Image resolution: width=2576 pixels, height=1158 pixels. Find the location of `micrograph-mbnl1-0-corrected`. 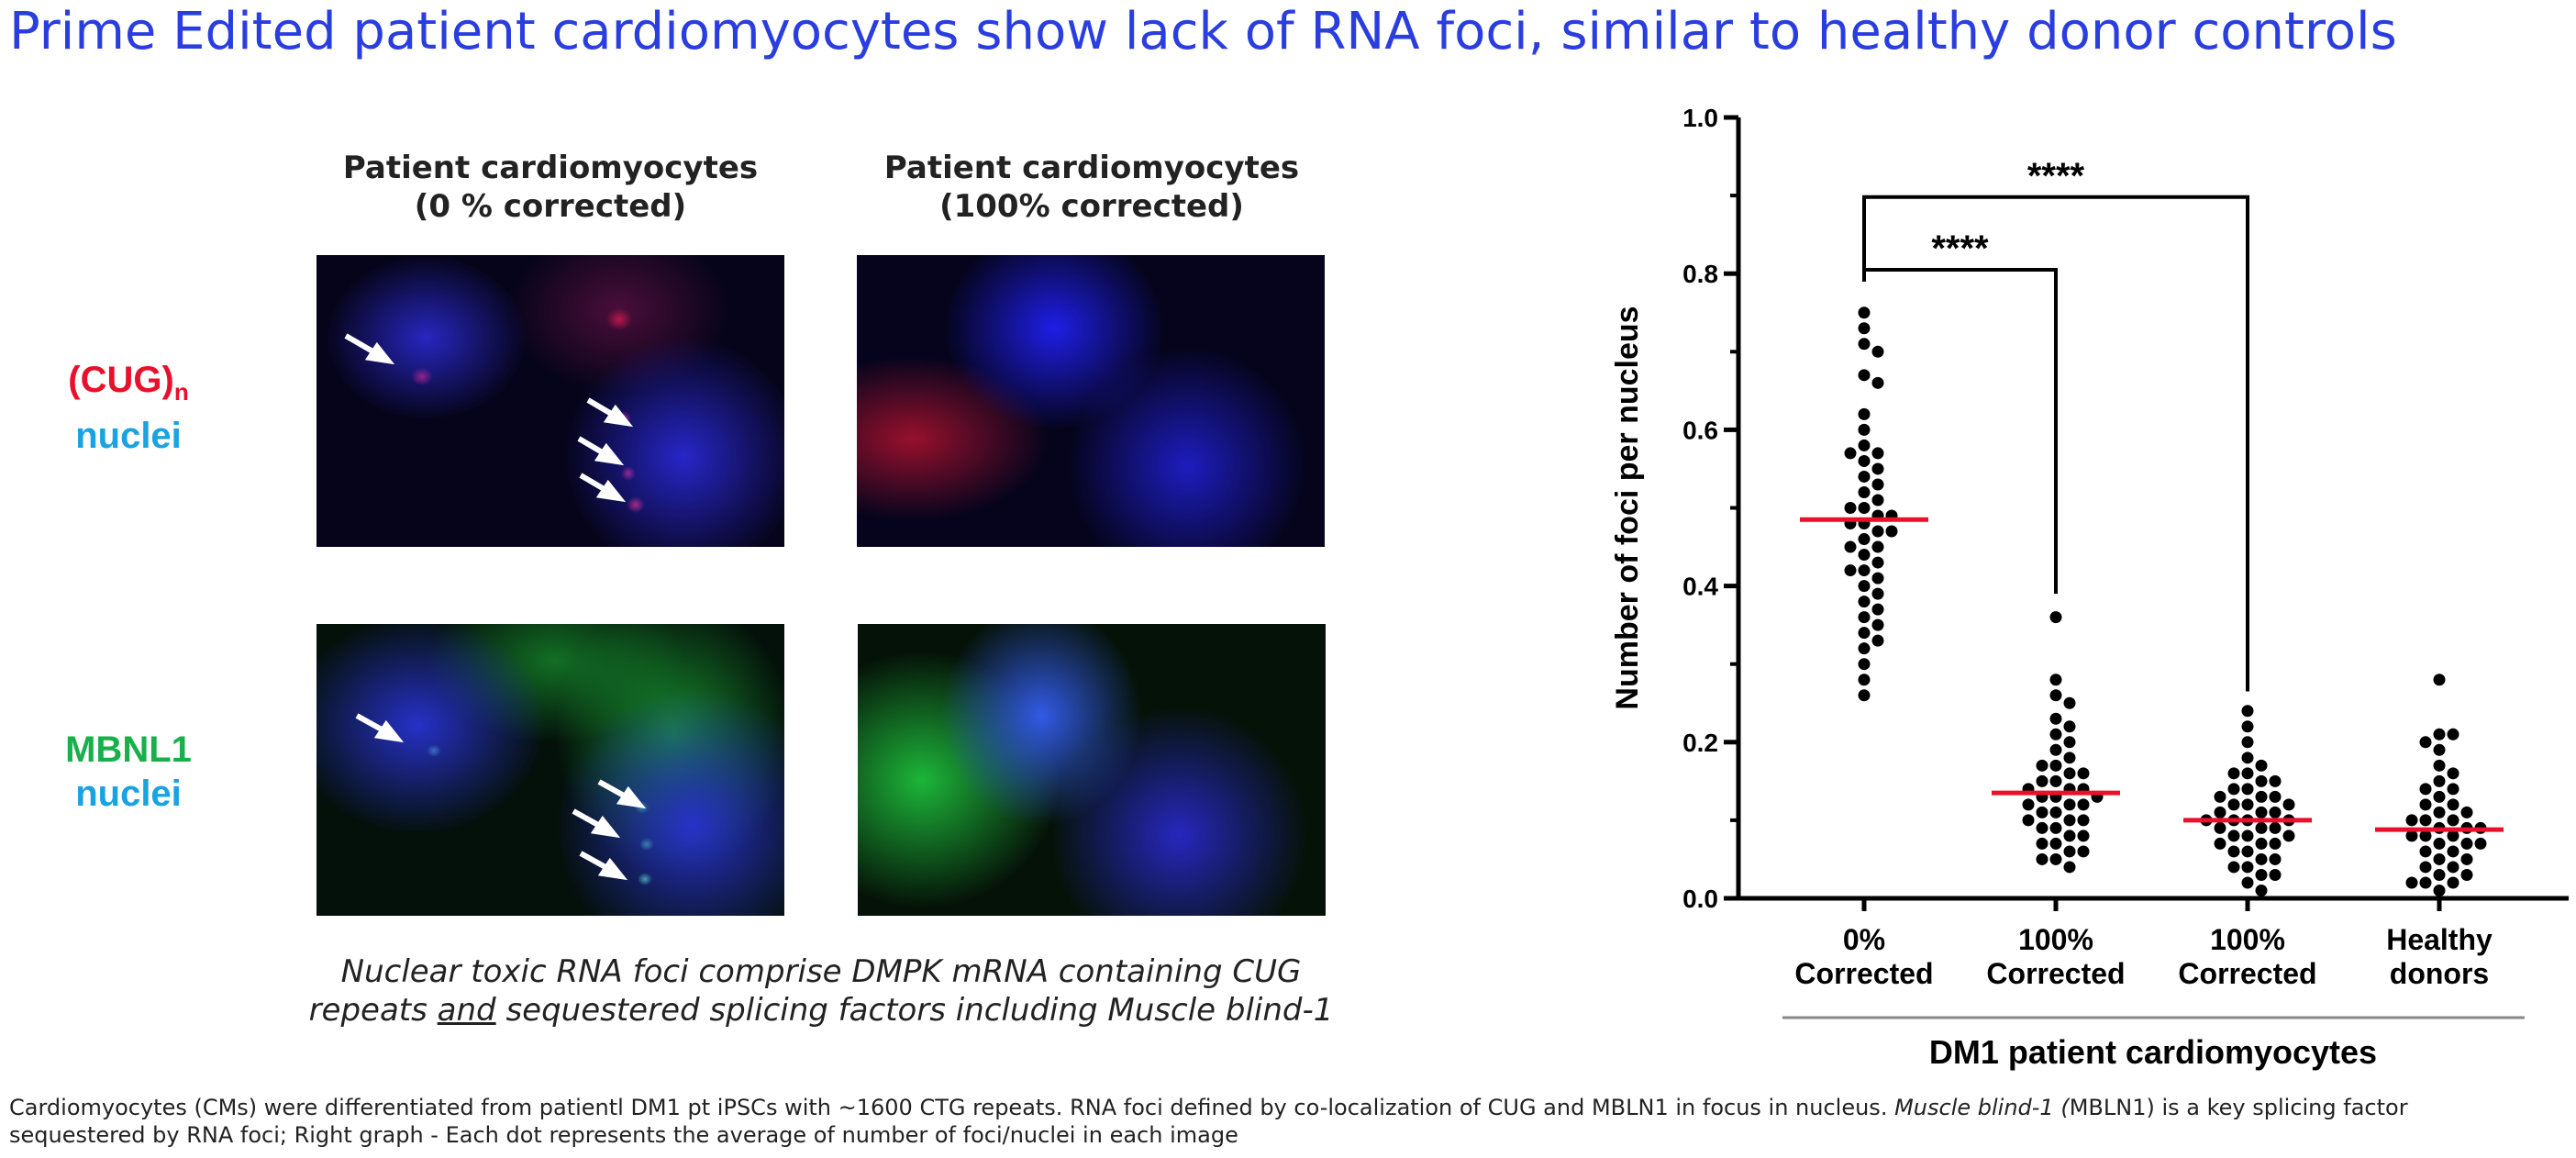

micrograph-mbnl1-0-corrected is located at coordinates (550, 770).